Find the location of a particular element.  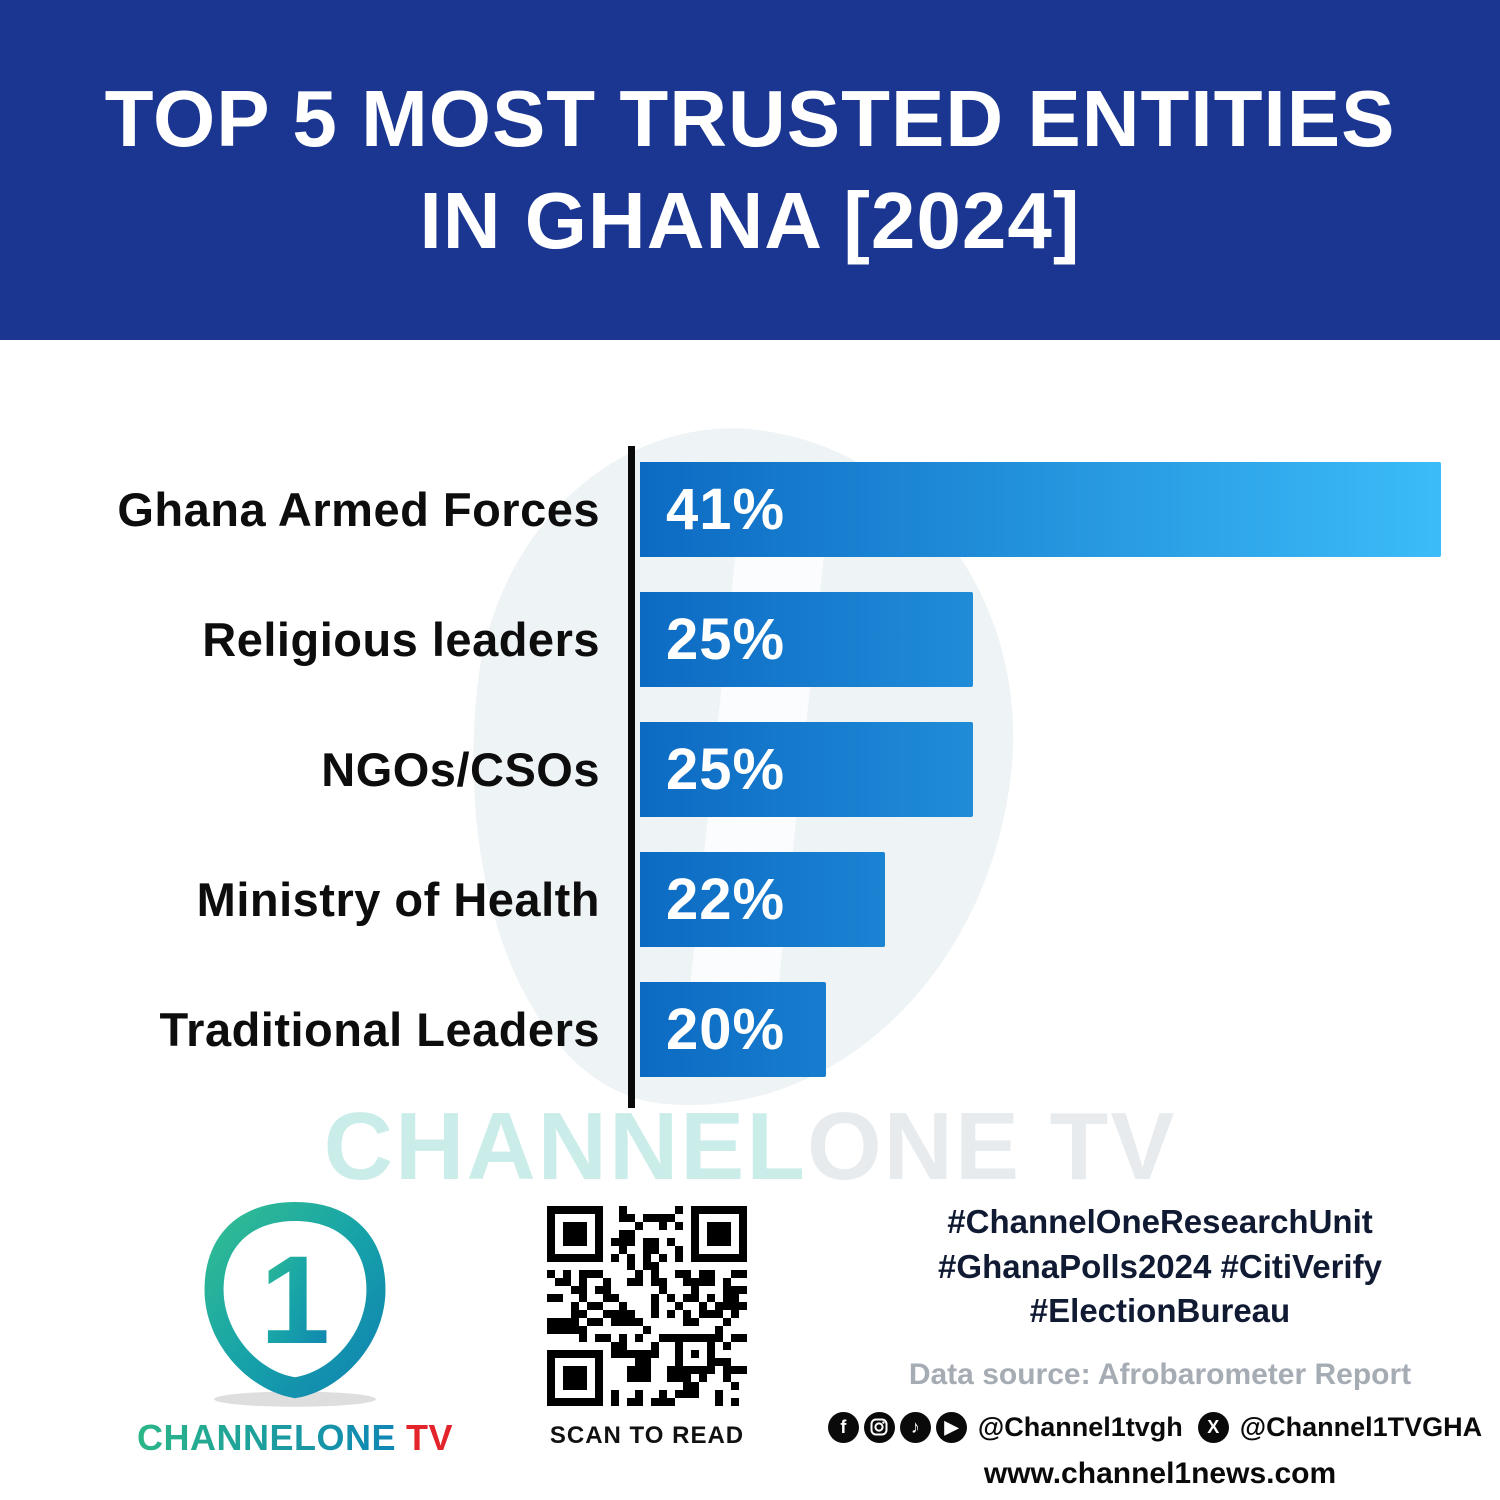

chart-row: Ghana Armed Forces 41% is located at coordinates (750, 509).